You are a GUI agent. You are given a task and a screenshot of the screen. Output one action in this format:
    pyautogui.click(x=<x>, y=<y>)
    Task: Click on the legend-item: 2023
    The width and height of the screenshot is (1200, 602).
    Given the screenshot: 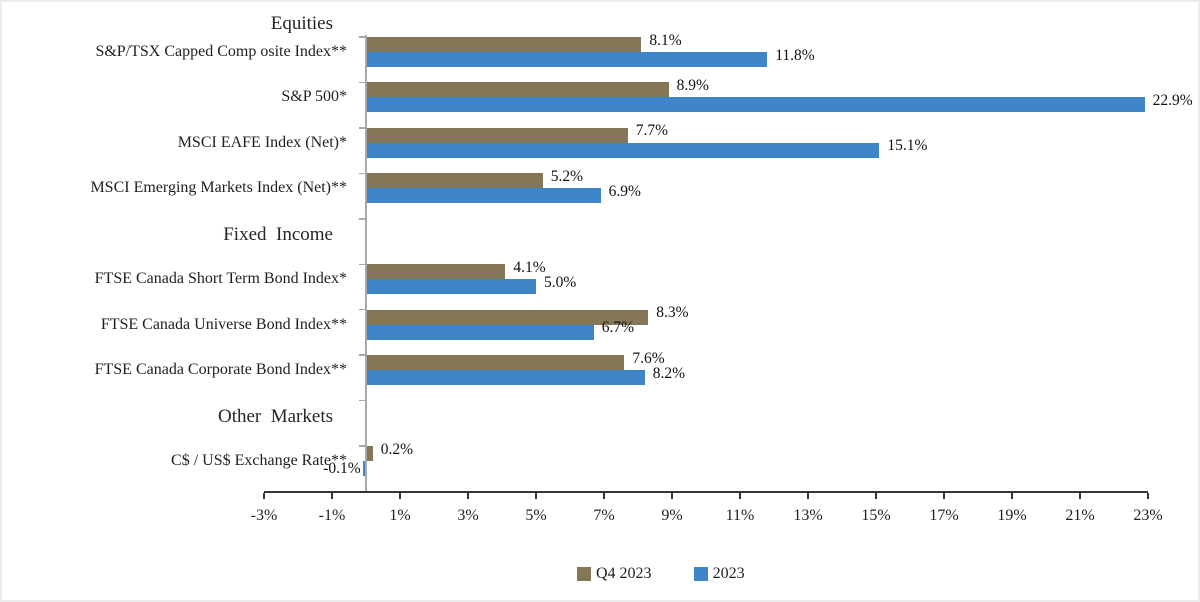 What is the action you would take?
    pyautogui.click(x=719, y=574)
    